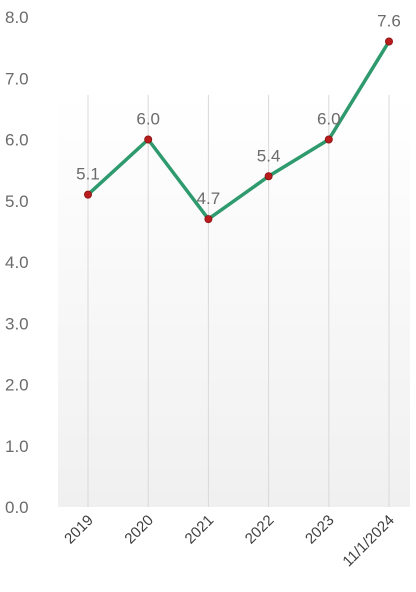 The height and width of the screenshot is (592, 416). What do you see at coordinates (269, 155) in the screenshot?
I see `data-label: 5.4` at bounding box center [269, 155].